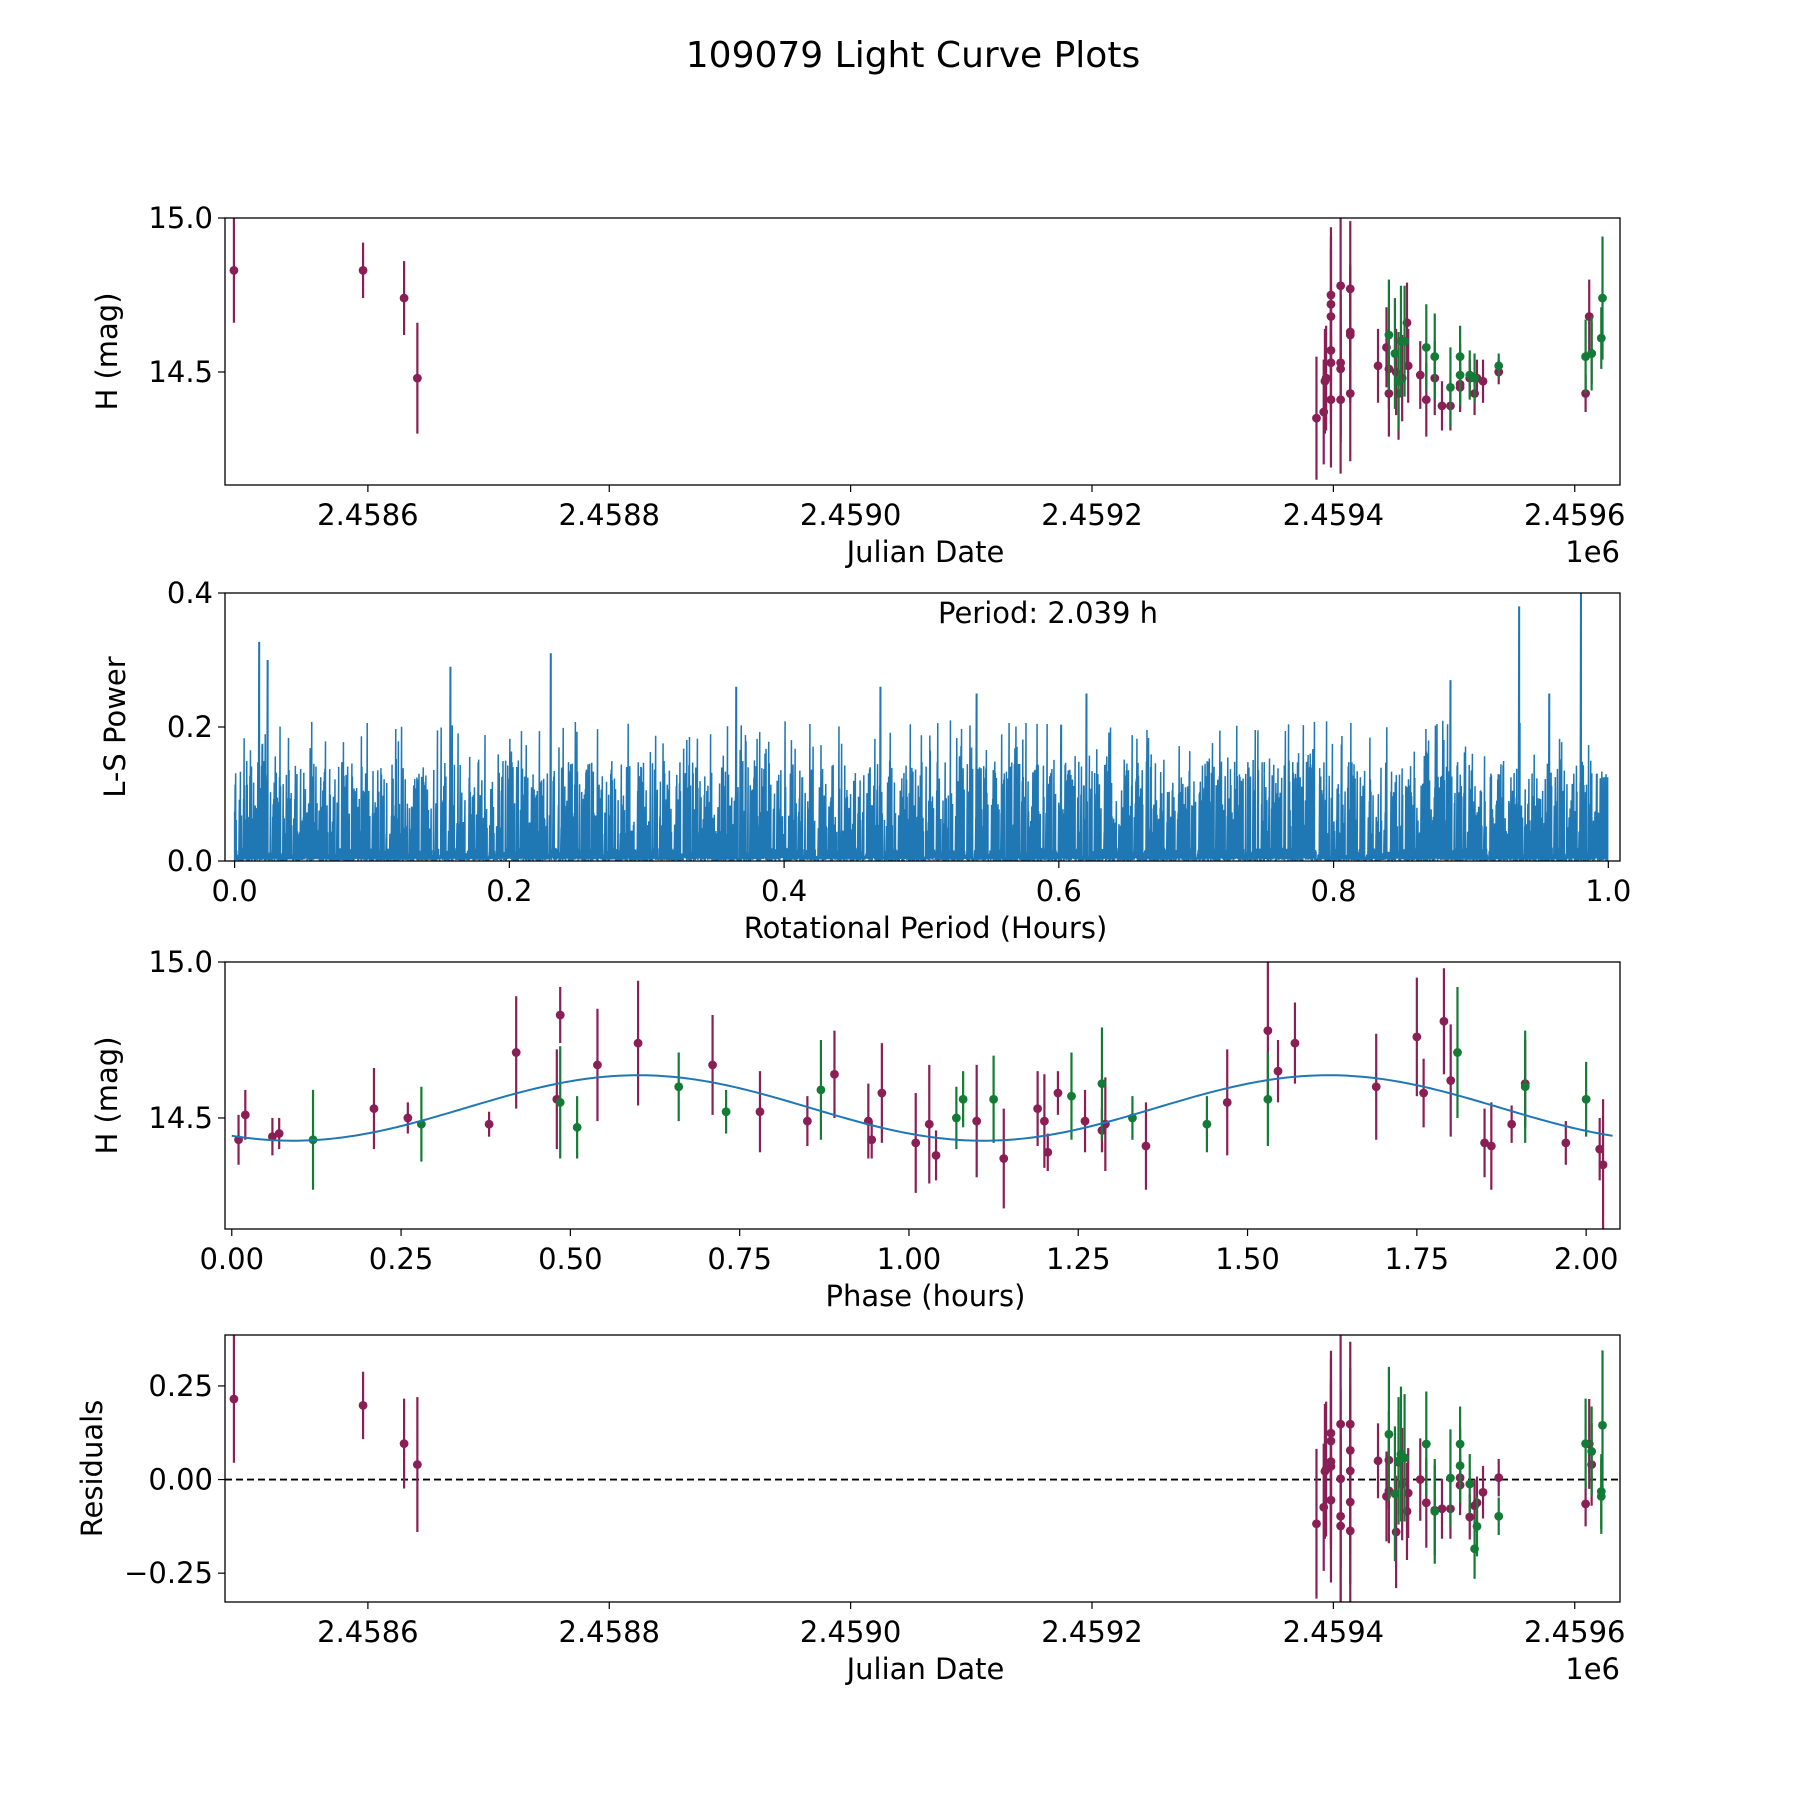  I want to click on x-tick-label: 0.2, so click(509, 891).